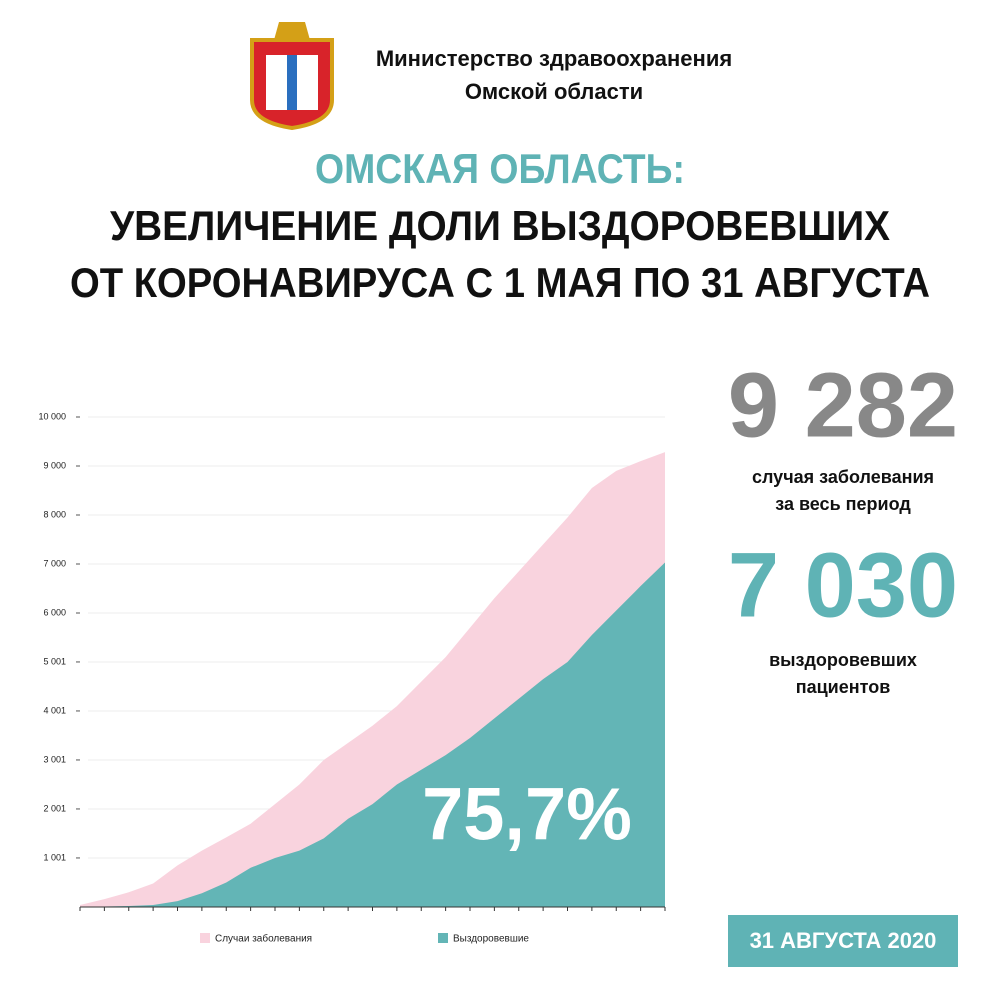 The image size is (1000, 1000). What do you see at coordinates (292, 76) in the screenshot?
I see `coat-of-arms` at bounding box center [292, 76].